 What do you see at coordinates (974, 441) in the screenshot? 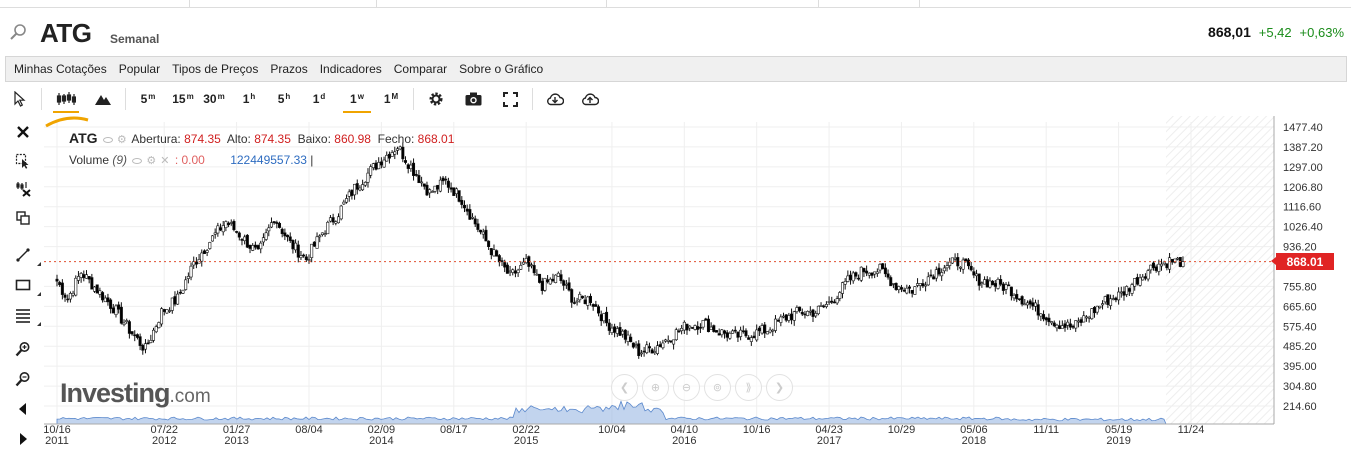
I see `x-tick-year: 2018` at bounding box center [974, 441].